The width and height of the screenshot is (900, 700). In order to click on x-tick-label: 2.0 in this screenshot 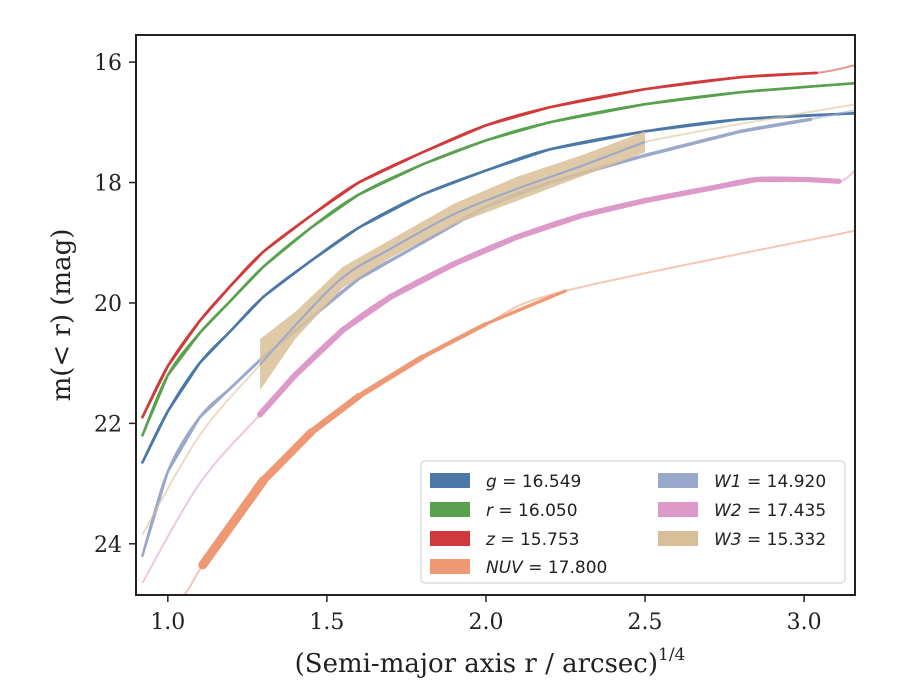, I will do `click(485, 622)`.